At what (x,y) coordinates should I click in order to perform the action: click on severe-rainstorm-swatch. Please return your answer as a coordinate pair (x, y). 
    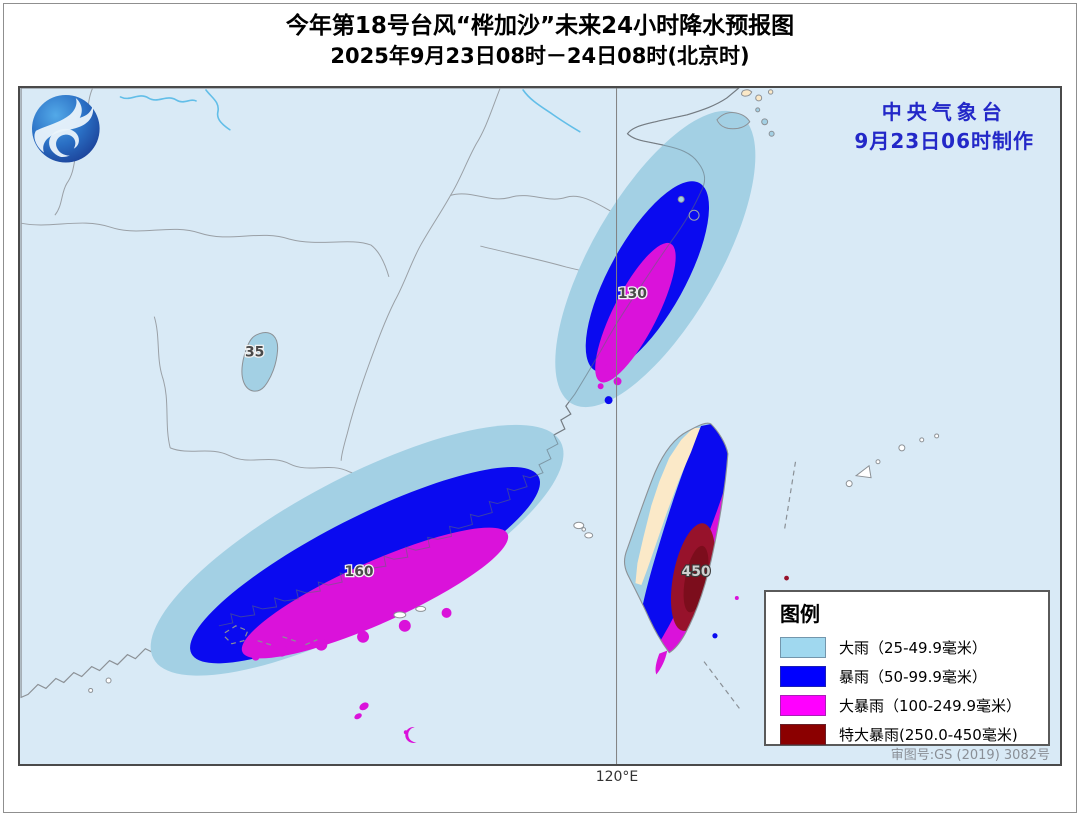
    Looking at the image, I should click on (803, 734).